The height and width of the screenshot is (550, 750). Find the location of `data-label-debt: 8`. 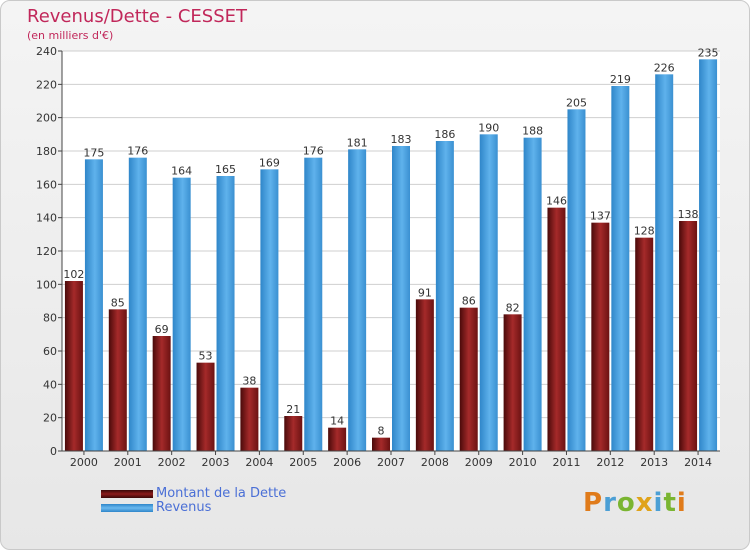

data-label-debt: 8 is located at coordinates (381, 431).